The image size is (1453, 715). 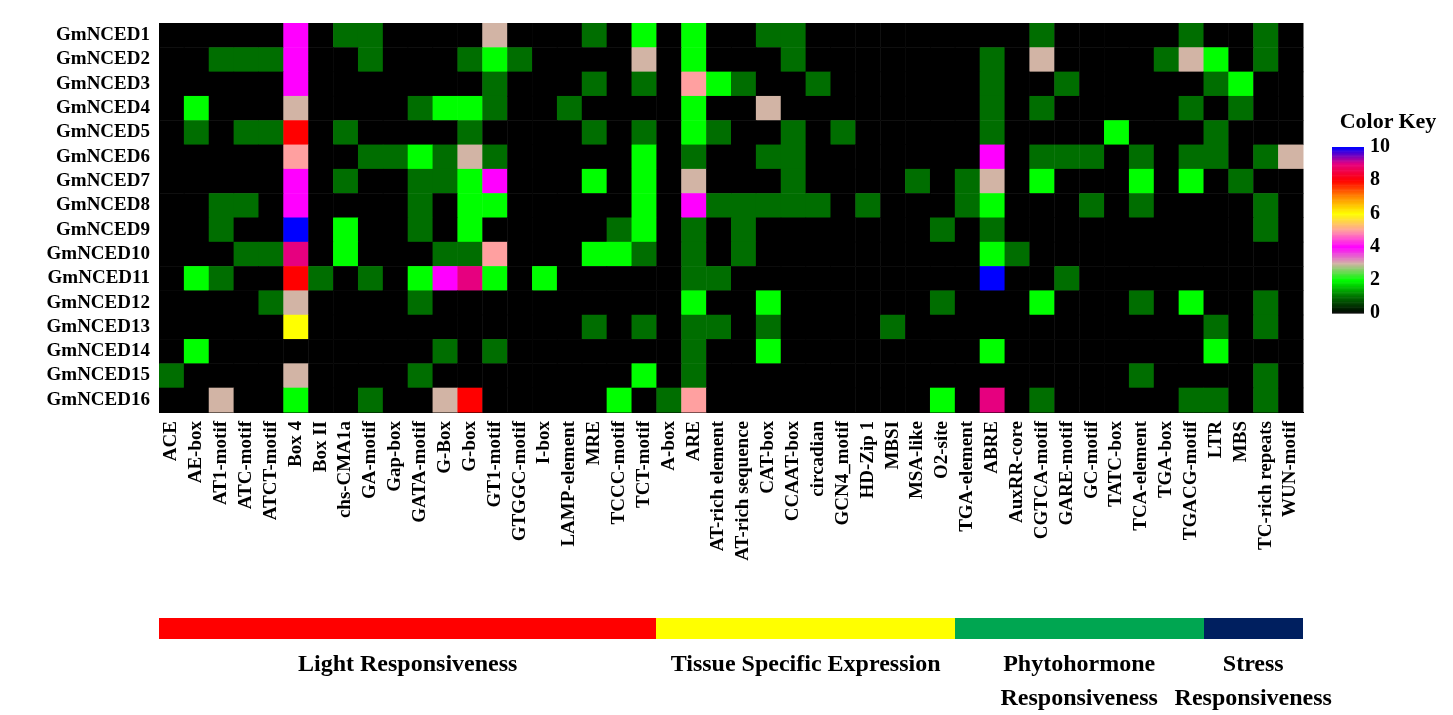 I want to click on x-tick-label: CGTCA-motif, so click(x=1040, y=480).